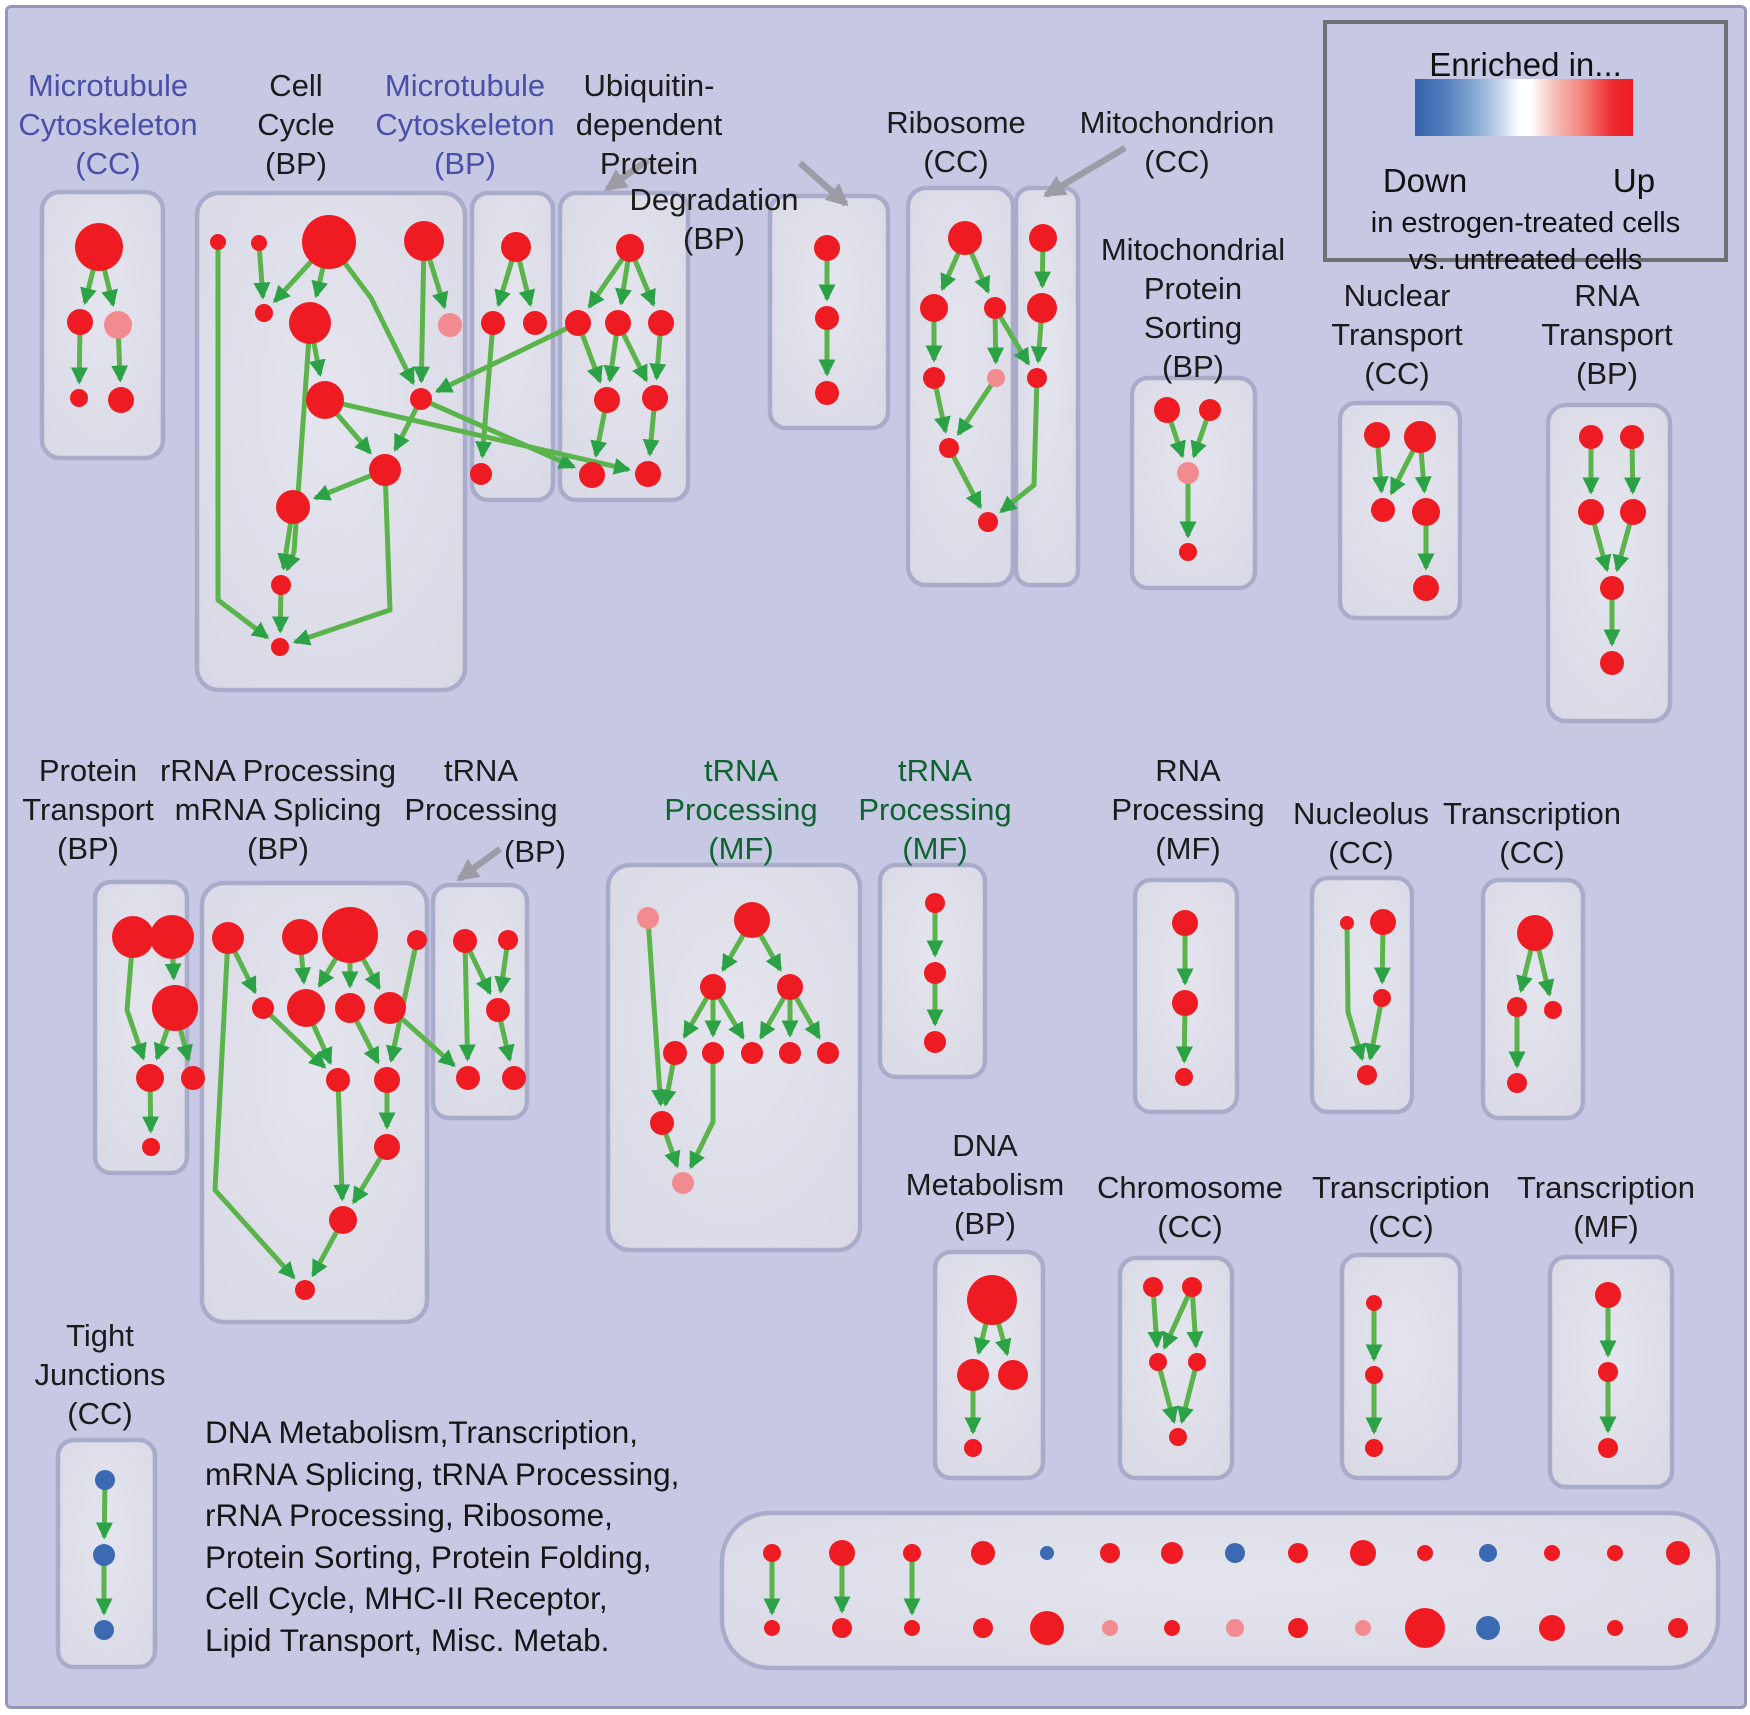 The image size is (1750, 1715). What do you see at coordinates (1524, 107) in the screenshot?
I see `legend-gradient-bar` at bounding box center [1524, 107].